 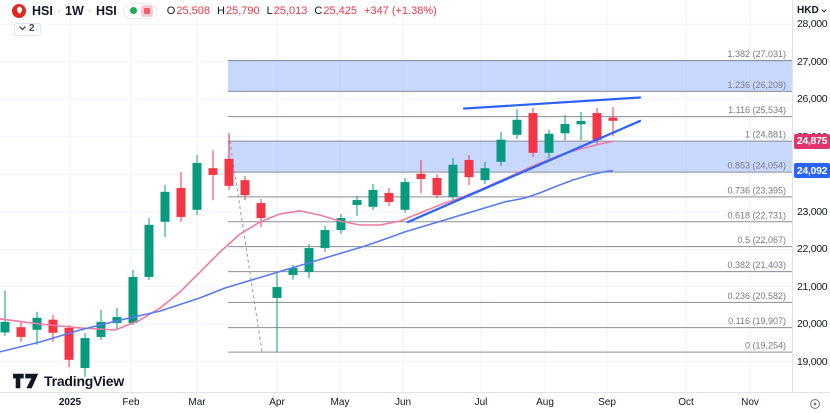 What do you see at coordinates (757, 321) in the screenshot?
I see `fib-level-label: 0.116 (19,907)` at bounding box center [757, 321].